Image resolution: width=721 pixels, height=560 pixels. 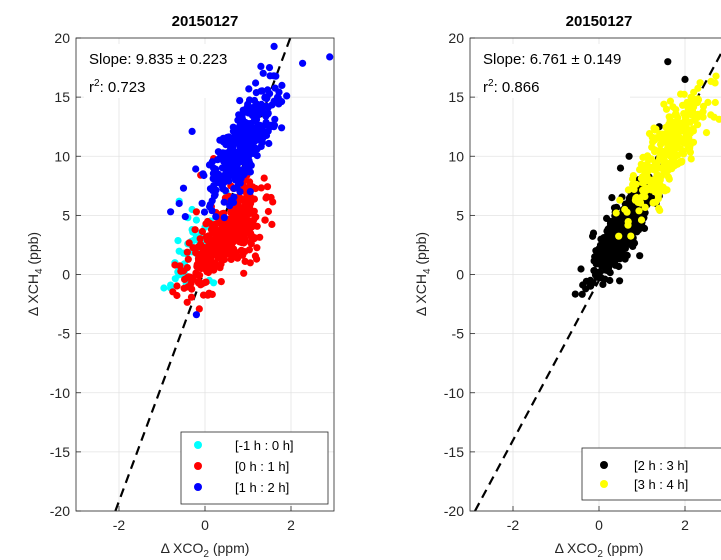 What do you see at coordinates (661, 465) in the screenshot?
I see `legend-label: [2 h : 3 h]` at bounding box center [661, 465].